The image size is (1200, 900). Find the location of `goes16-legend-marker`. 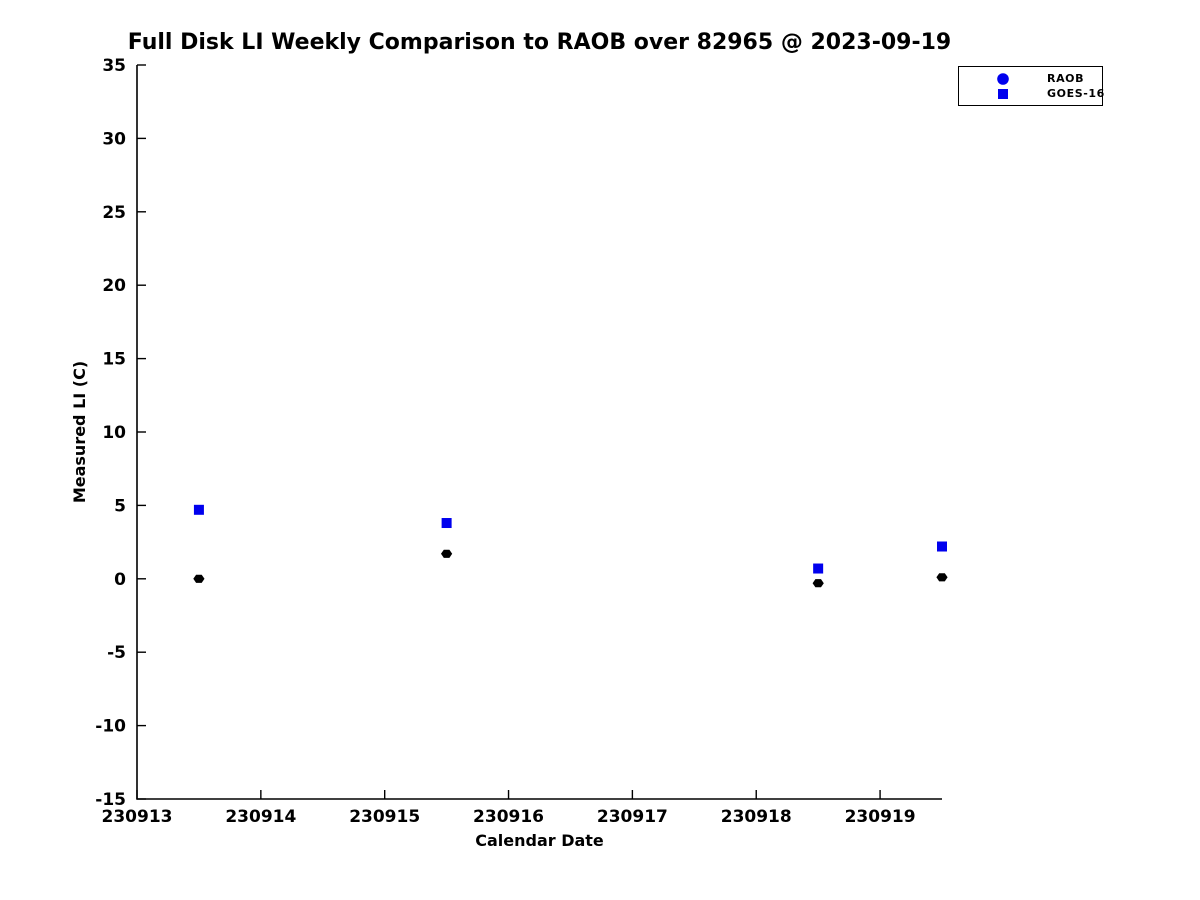

goes16-legend-marker is located at coordinates (1003, 93).